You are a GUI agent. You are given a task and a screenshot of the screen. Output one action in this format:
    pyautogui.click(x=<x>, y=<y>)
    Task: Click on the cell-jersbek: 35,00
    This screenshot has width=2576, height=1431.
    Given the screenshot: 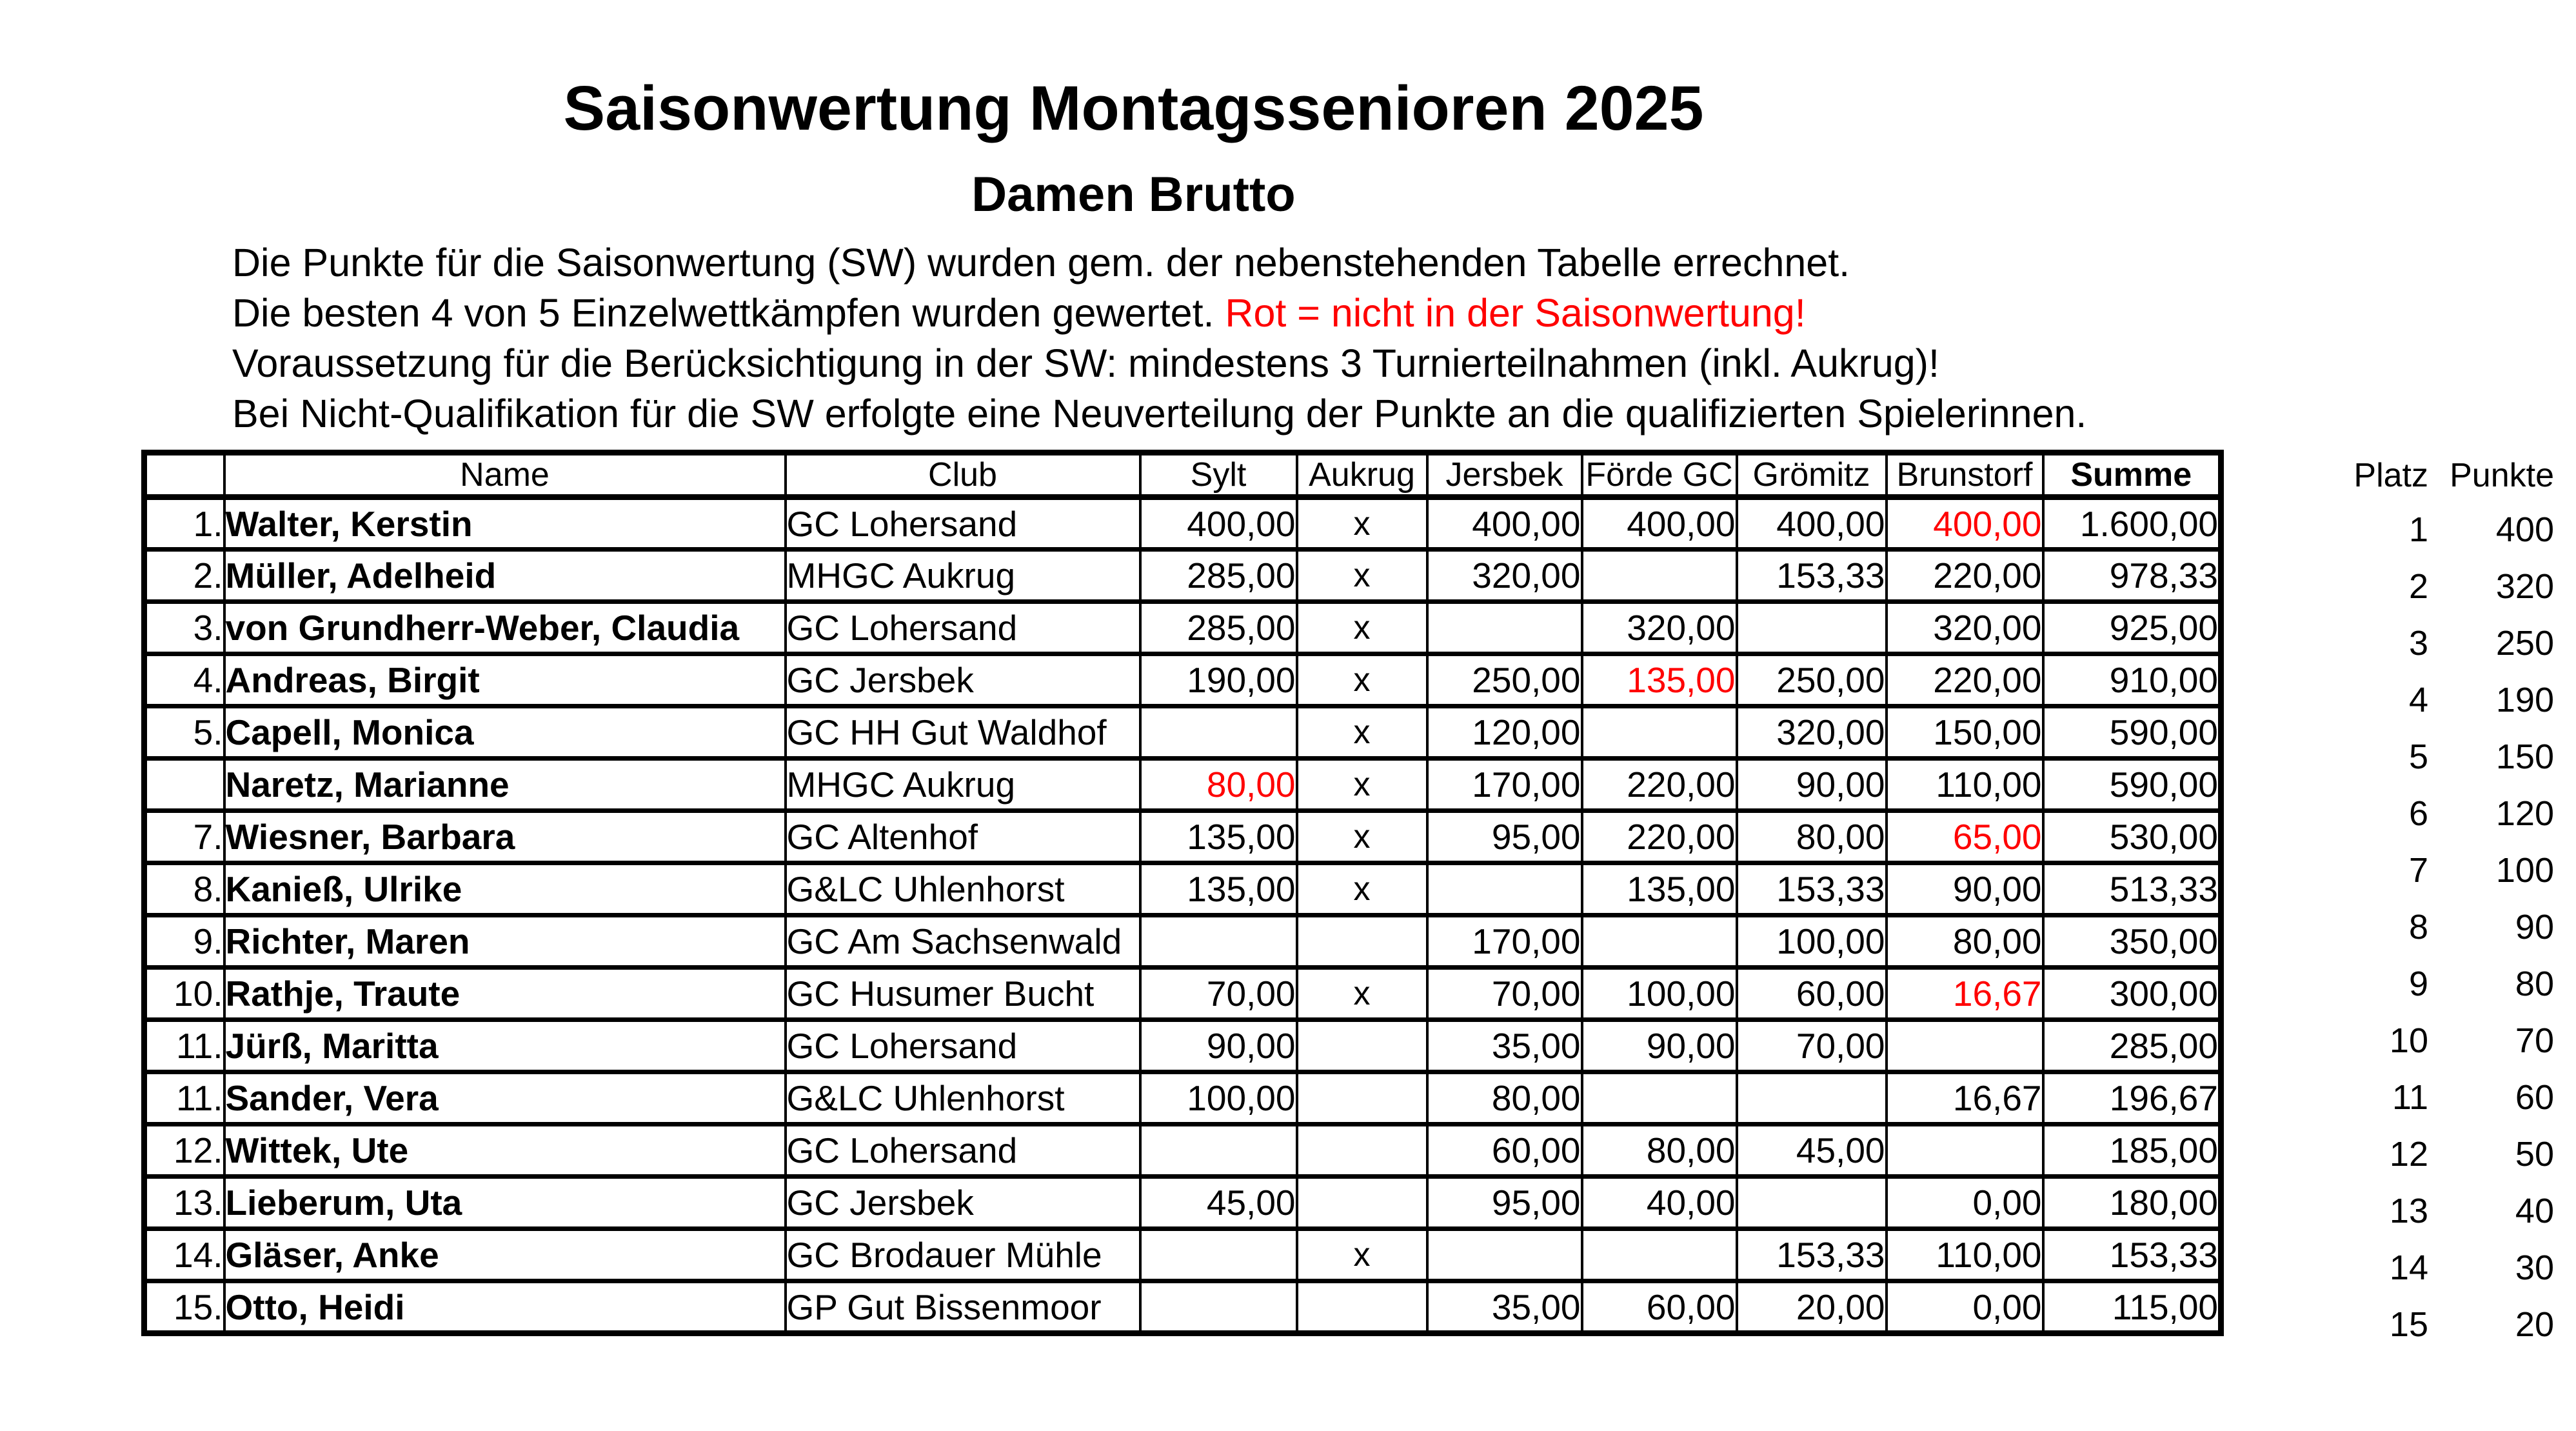 What is the action you would take?
    pyautogui.click(x=1504, y=1046)
    